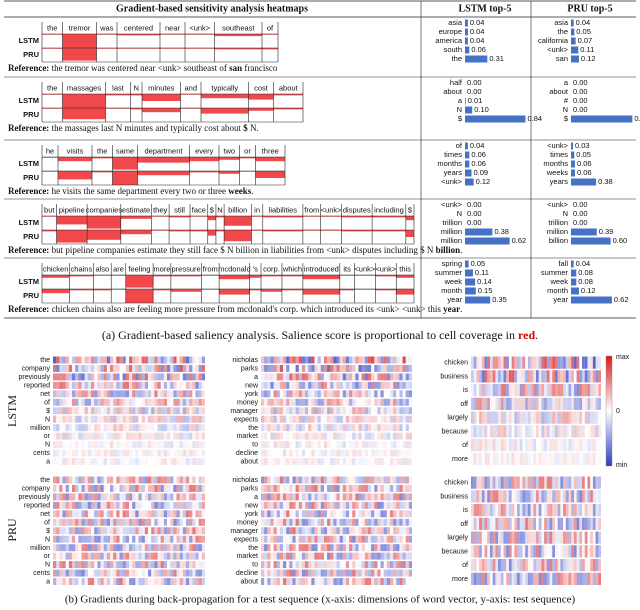 The height and width of the screenshot is (610, 640). I want to click on sequence-token: company, so click(36, 369).